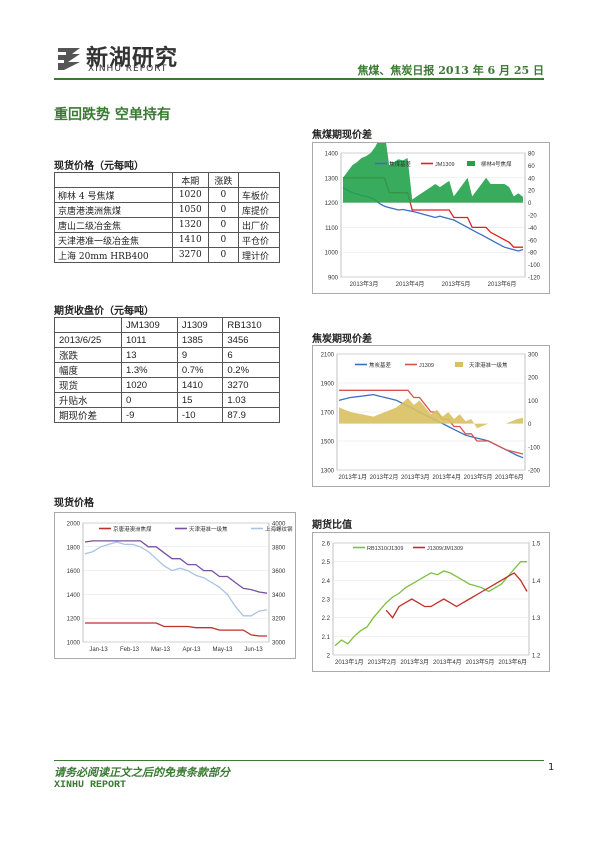  I want to click on y-left-tick-label: 2.1, so click(326, 638).